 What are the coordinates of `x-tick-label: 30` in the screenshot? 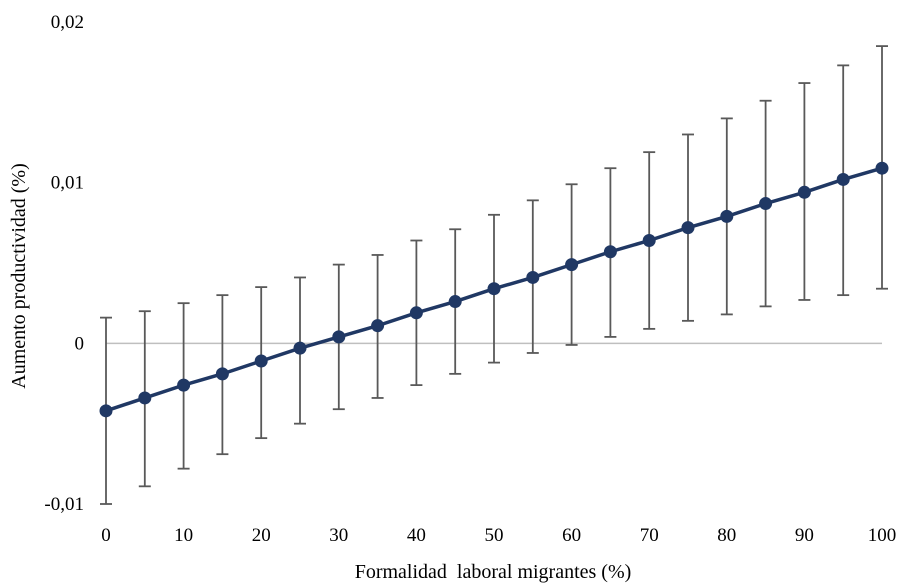 It's located at (338, 535).